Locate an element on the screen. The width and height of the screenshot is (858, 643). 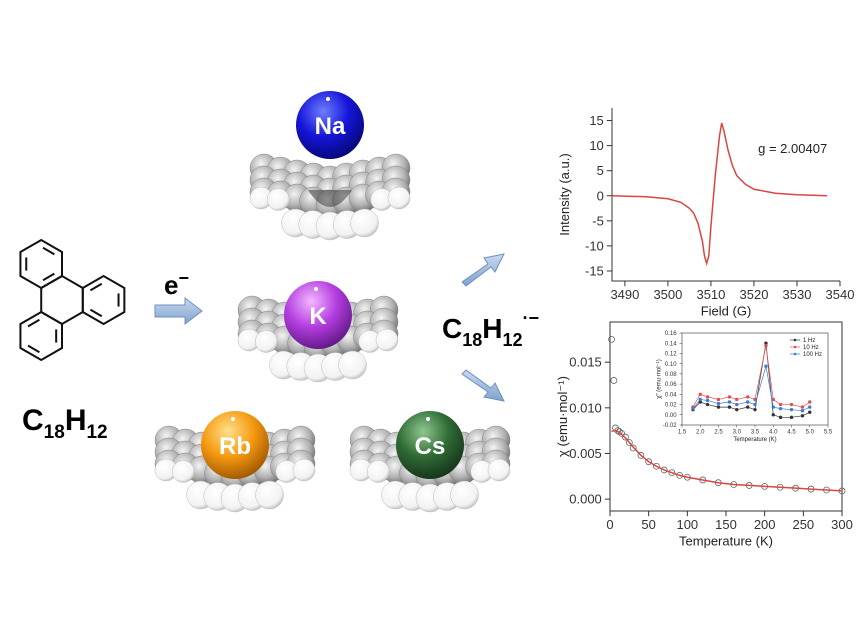
y-tick-label: -15 is located at coordinates (594, 271).